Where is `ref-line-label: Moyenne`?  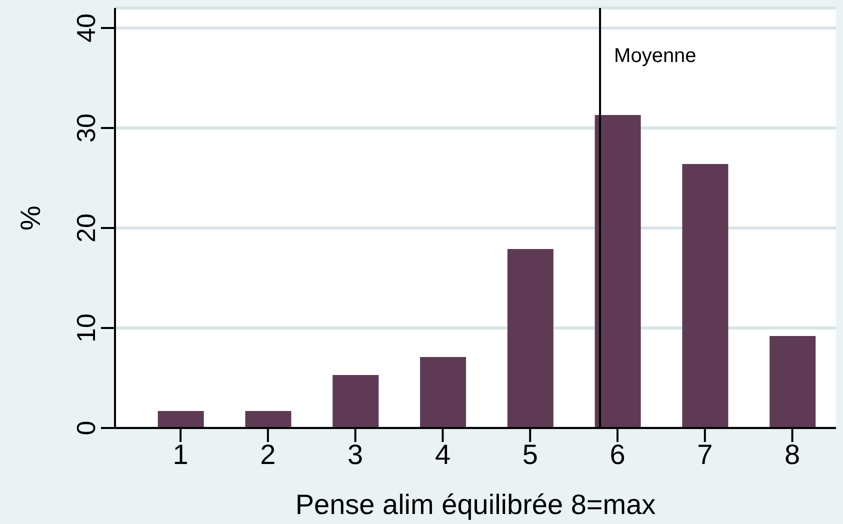
ref-line-label: Moyenne is located at coordinates (655, 56).